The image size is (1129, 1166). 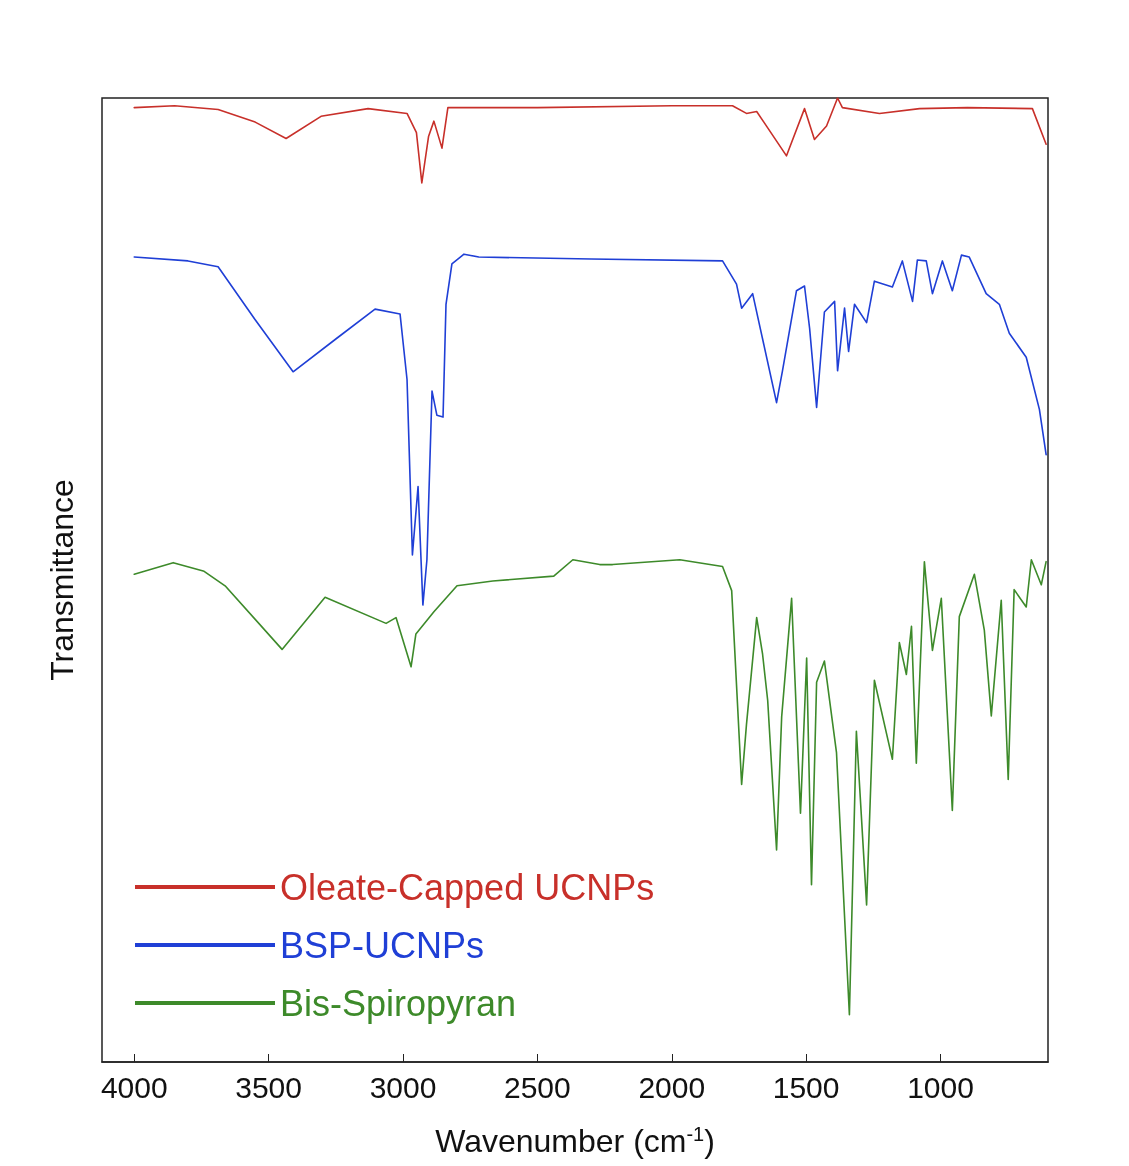 What do you see at coordinates (398, 1003) in the screenshot?
I see `legend-label: Bis-Spiropyran` at bounding box center [398, 1003].